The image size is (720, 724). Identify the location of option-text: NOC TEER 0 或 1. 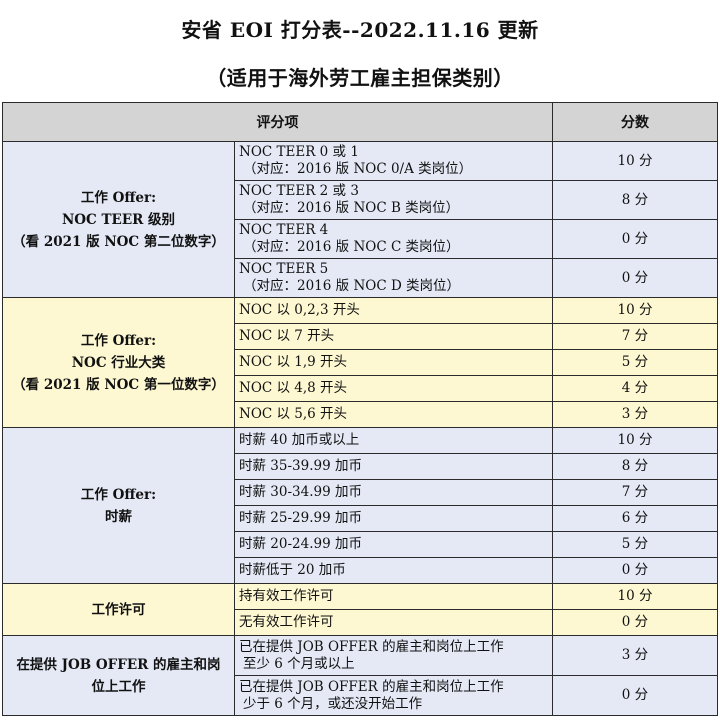
(299, 152).